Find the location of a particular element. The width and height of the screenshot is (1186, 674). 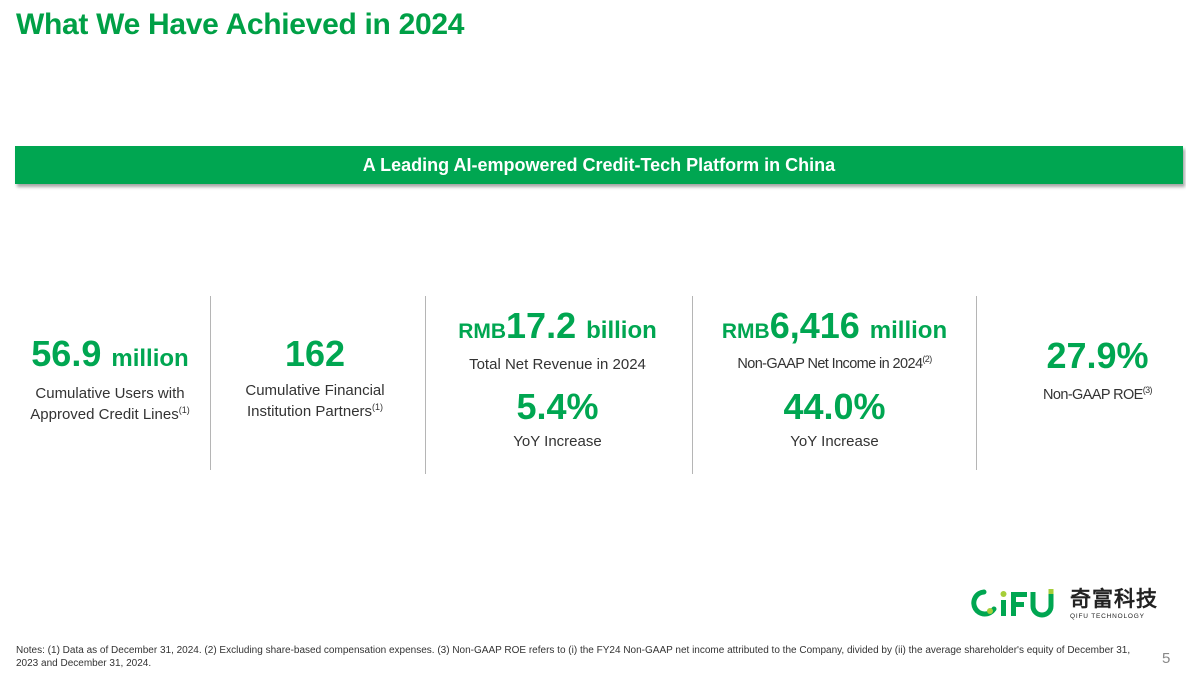

footnote-ref: (2) is located at coordinates (927, 359).